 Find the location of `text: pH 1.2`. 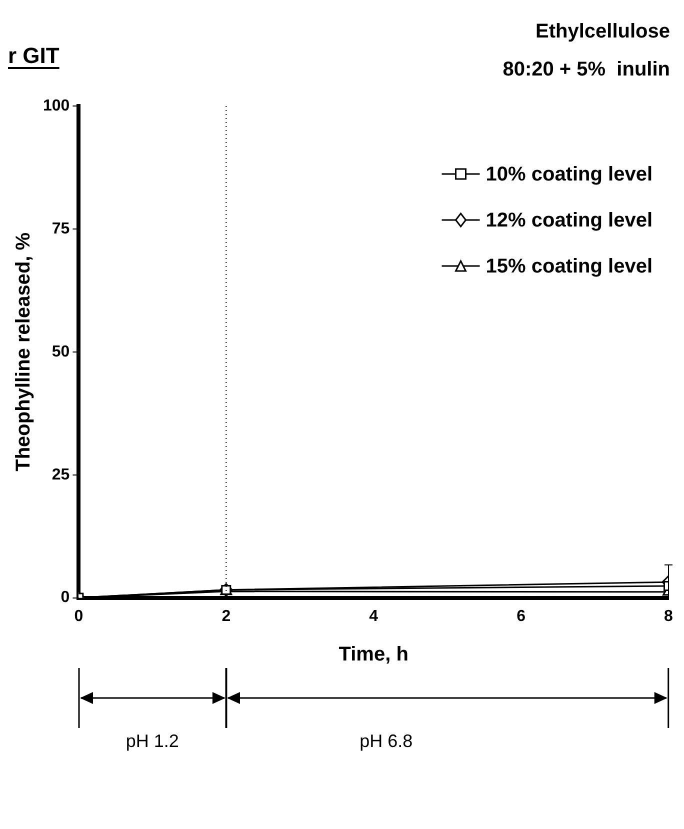

text: pH 1.2 is located at coordinates (152, 740).